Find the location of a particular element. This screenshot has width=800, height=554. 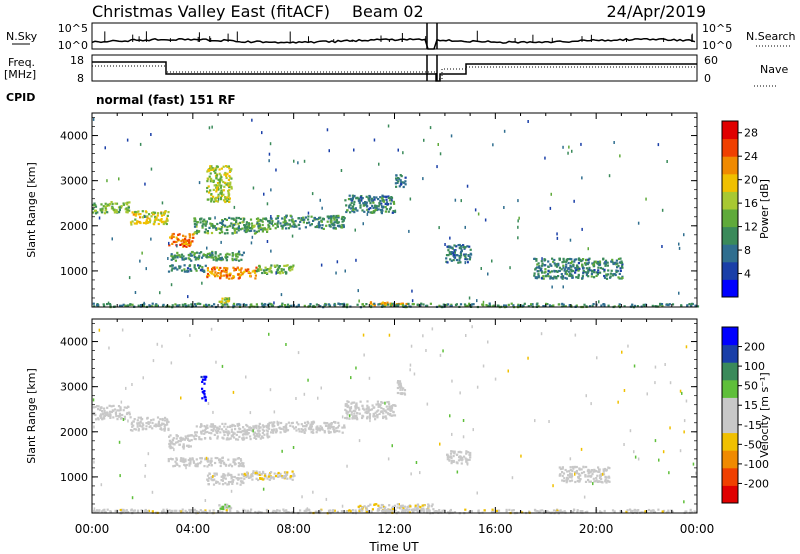

noise-tick-high-right: 10^5 is located at coordinates (717, 28).